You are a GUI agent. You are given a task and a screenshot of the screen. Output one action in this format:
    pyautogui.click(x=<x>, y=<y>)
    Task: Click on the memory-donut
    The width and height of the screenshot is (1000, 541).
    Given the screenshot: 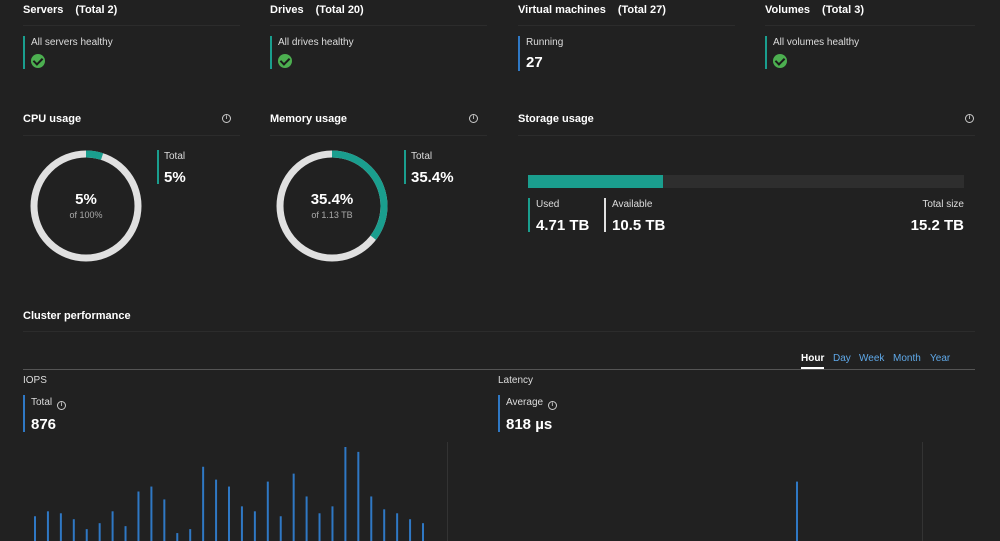 What is the action you would take?
    pyautogui.click(x=332, y=206)
    